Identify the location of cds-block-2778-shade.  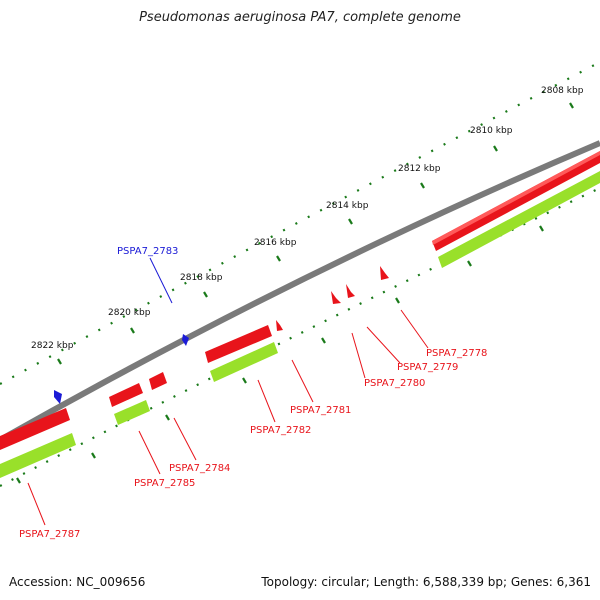
(516, 198).